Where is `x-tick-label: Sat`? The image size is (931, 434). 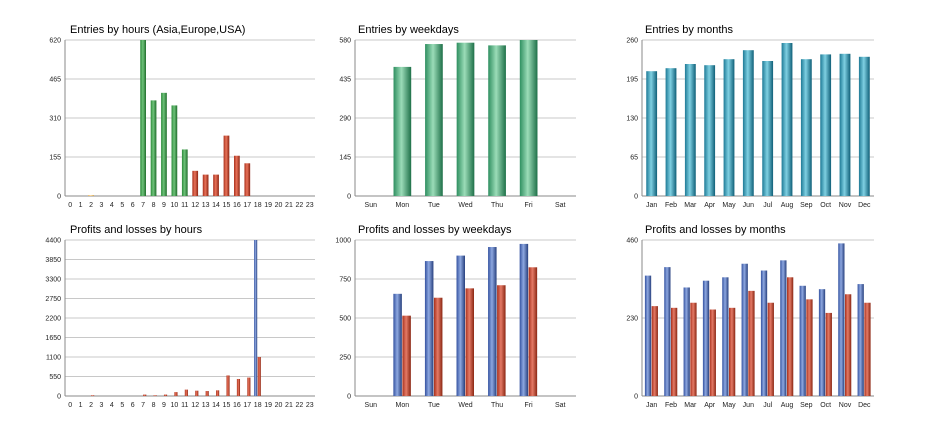 x-tick-label: Sat is located at coordinates (560, 405).